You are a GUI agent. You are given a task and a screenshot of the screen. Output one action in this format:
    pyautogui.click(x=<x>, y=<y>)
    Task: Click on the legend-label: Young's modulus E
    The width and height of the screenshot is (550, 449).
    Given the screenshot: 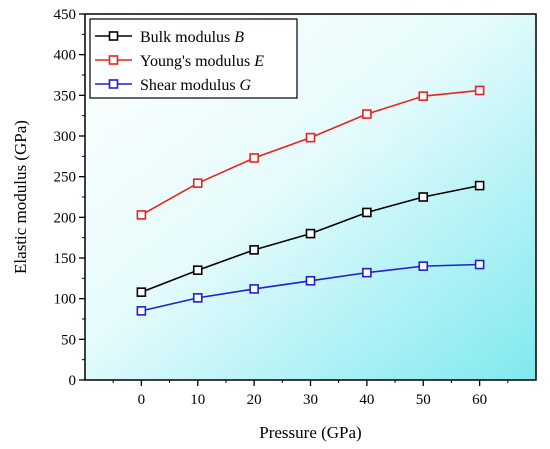 What is the action you would take?
    pyautogui.click(x=202, y=61)
    